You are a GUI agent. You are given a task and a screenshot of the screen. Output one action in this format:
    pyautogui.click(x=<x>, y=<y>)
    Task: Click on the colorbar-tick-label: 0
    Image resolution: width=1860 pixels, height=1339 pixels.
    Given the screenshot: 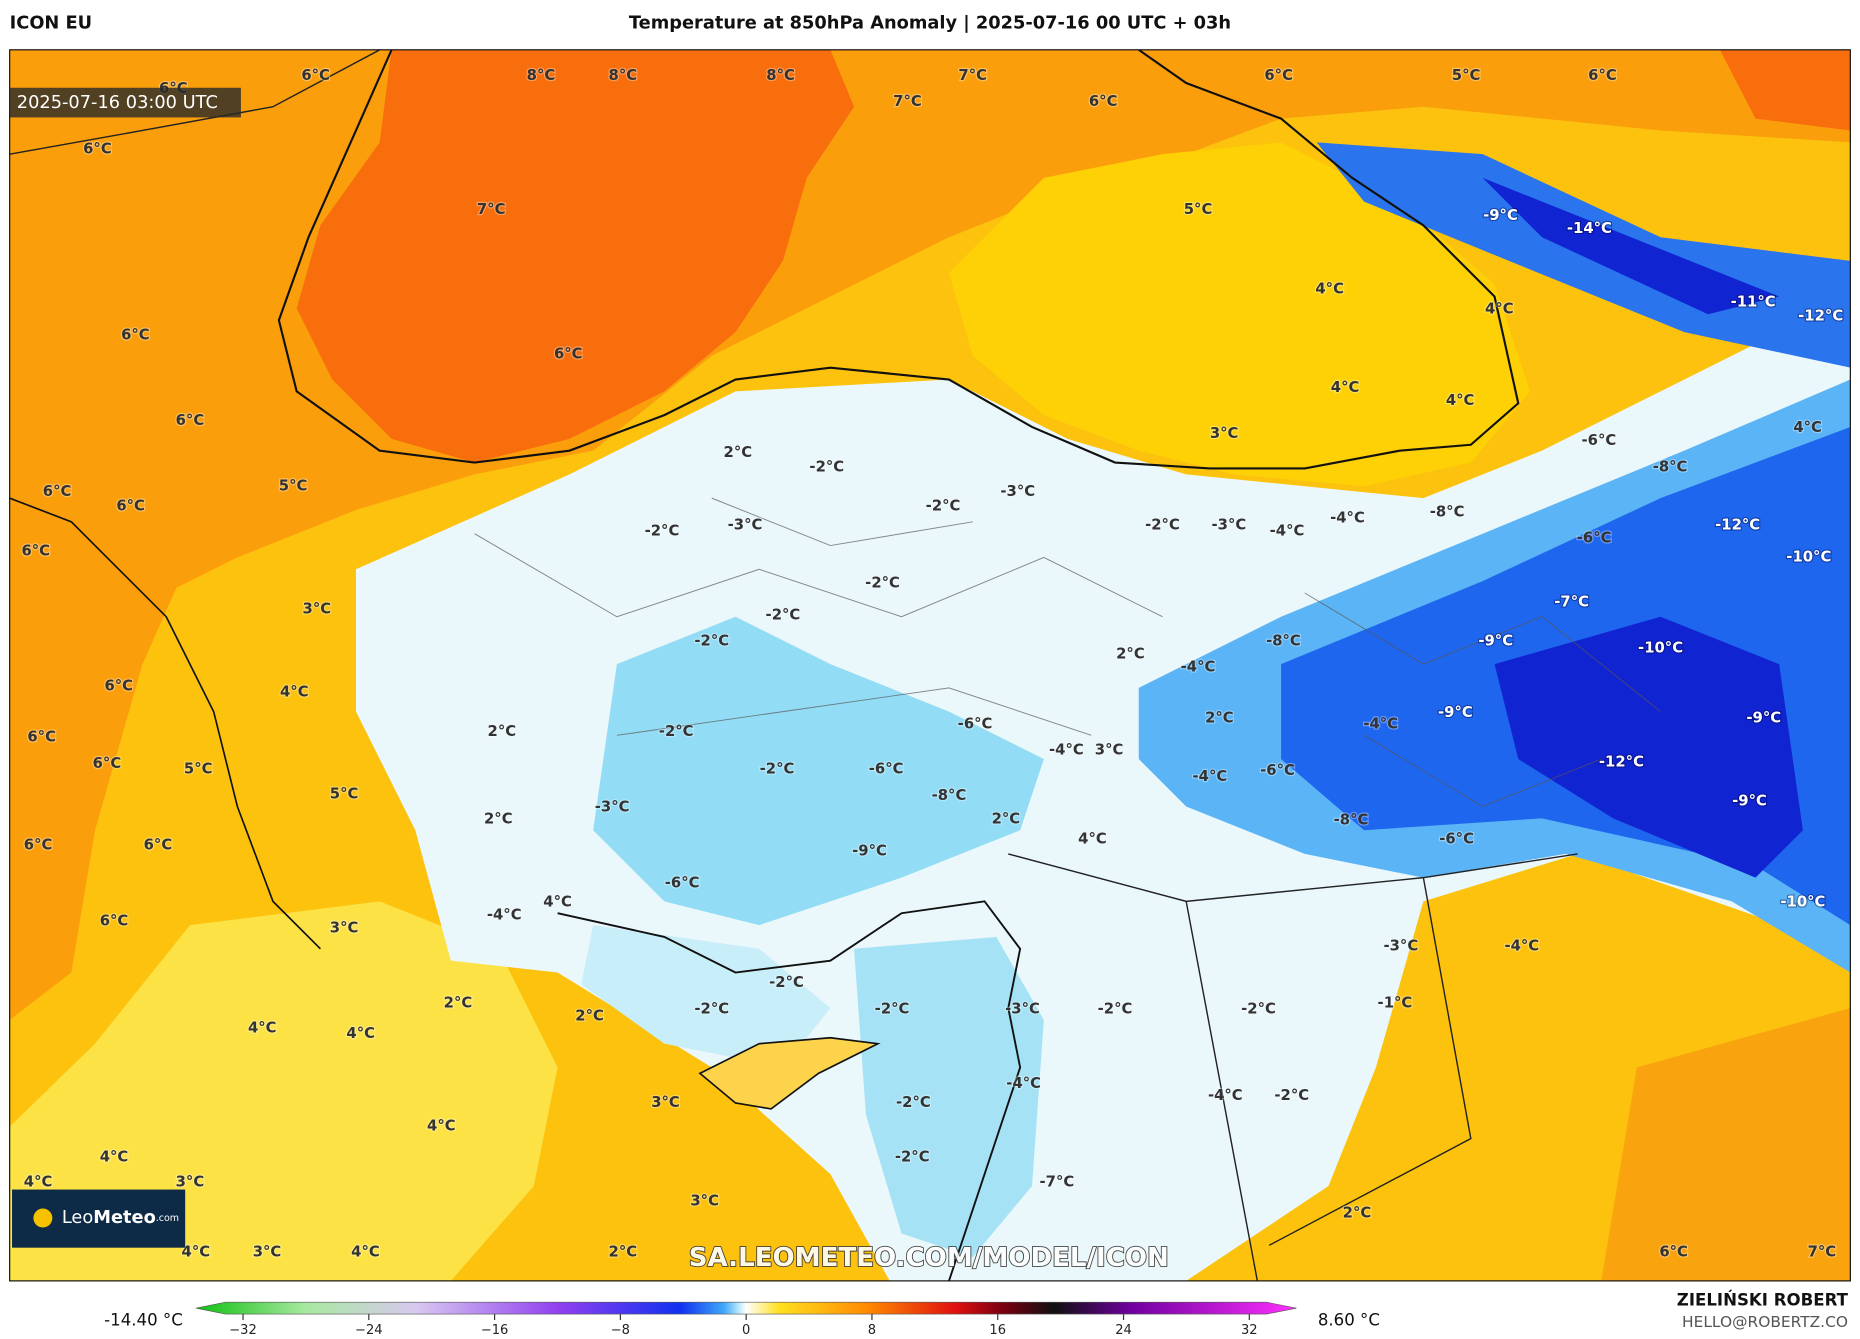 What is the action you would take?
    pyautogui.click(x=746, y=1330)
    